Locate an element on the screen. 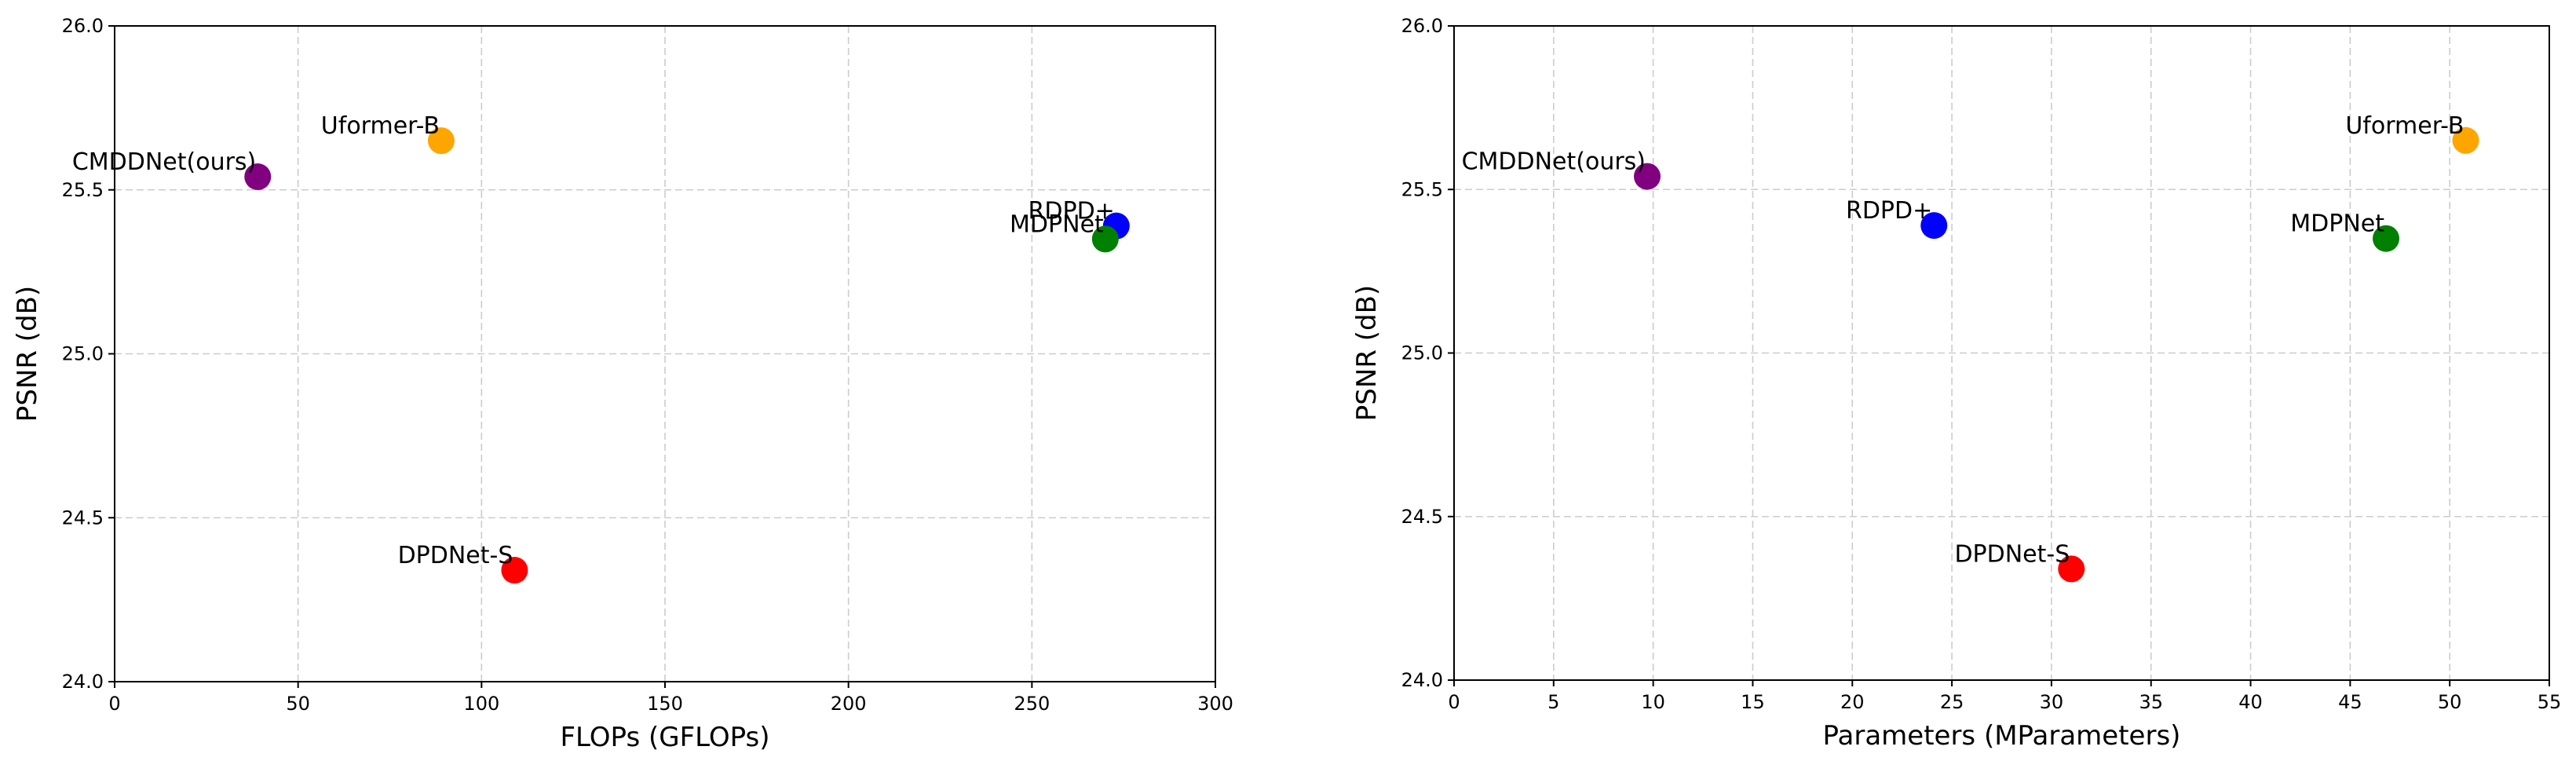 This screenshot has height=761, width=2576. x-axis-label: FLOPs (GFLOPs) is located at coordinates (664, 737).